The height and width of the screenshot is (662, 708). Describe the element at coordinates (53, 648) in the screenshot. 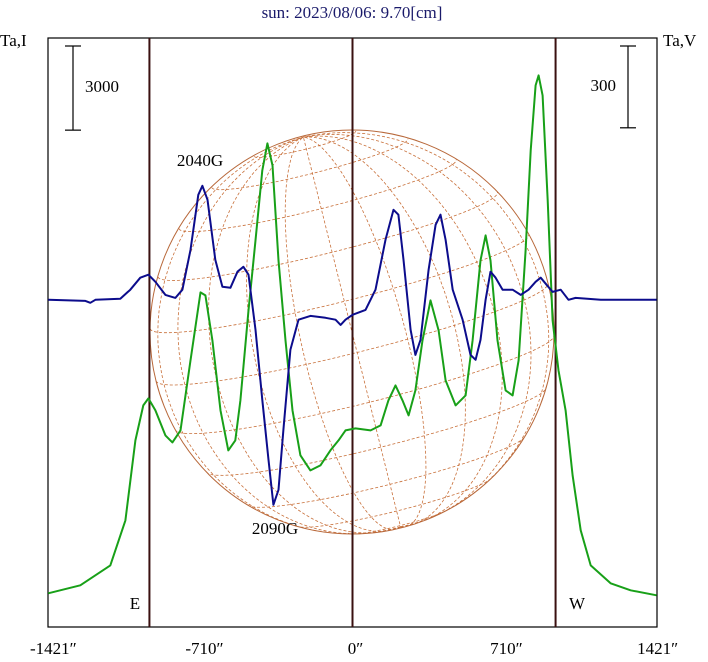

I see `x-tick-label: -1421″` at that location.